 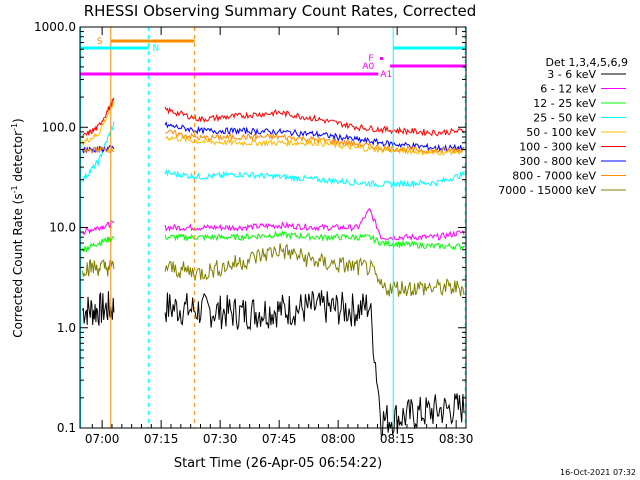 I want to click on legend-label: 300 - 800 keV, so click(x=557, y=161).